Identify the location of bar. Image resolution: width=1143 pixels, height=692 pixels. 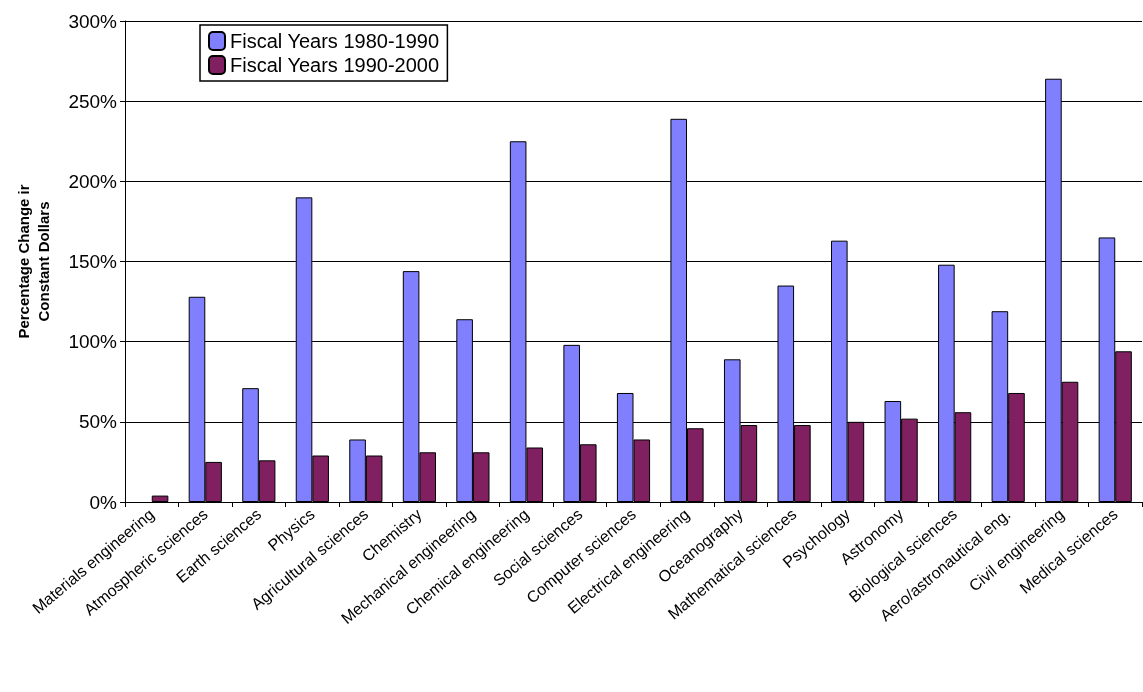
(160, 498).